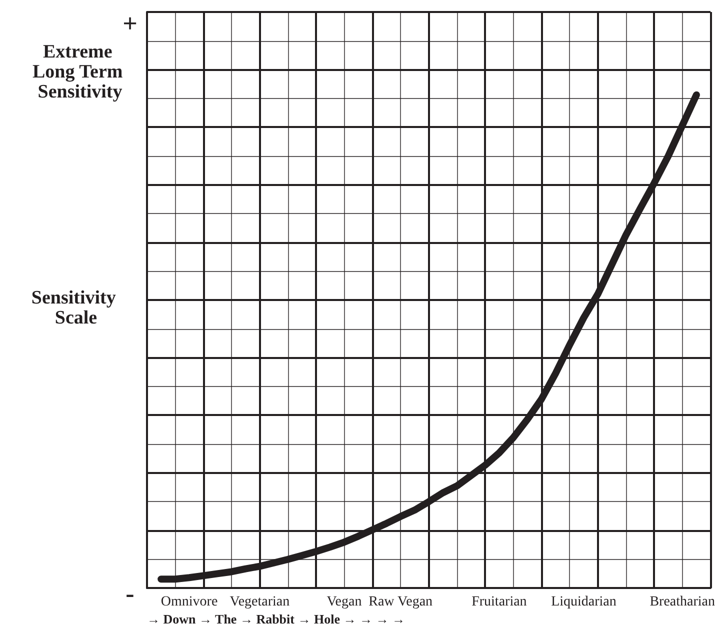 Image resolution: width=726 pixels, height=629 pixels. What do you see at coordinates (260, 602) in the screenshot?
I see `x-tick-label: Vegetarian` at bounding box center [260, 602].